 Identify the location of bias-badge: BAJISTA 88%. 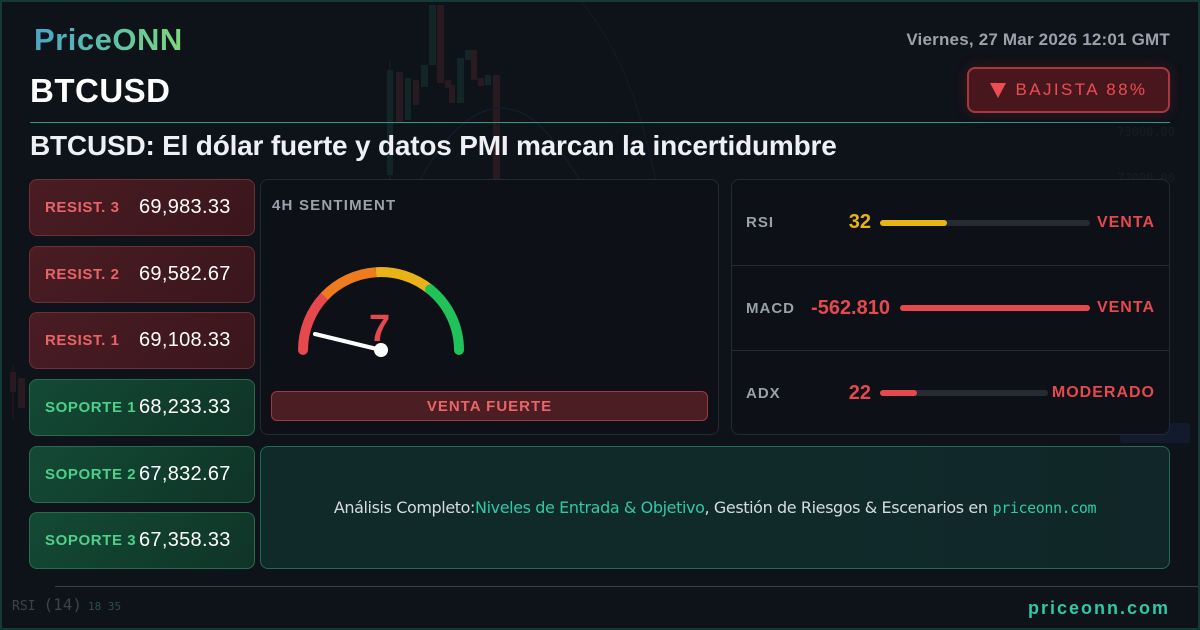
(1068, 90).